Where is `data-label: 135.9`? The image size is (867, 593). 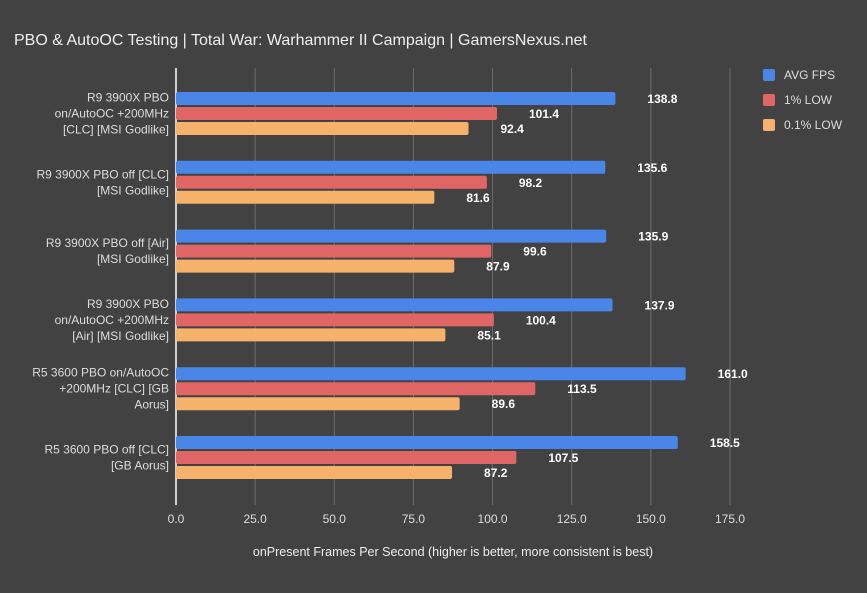 data-label: 135.9 is located at coordinates (653, 237).